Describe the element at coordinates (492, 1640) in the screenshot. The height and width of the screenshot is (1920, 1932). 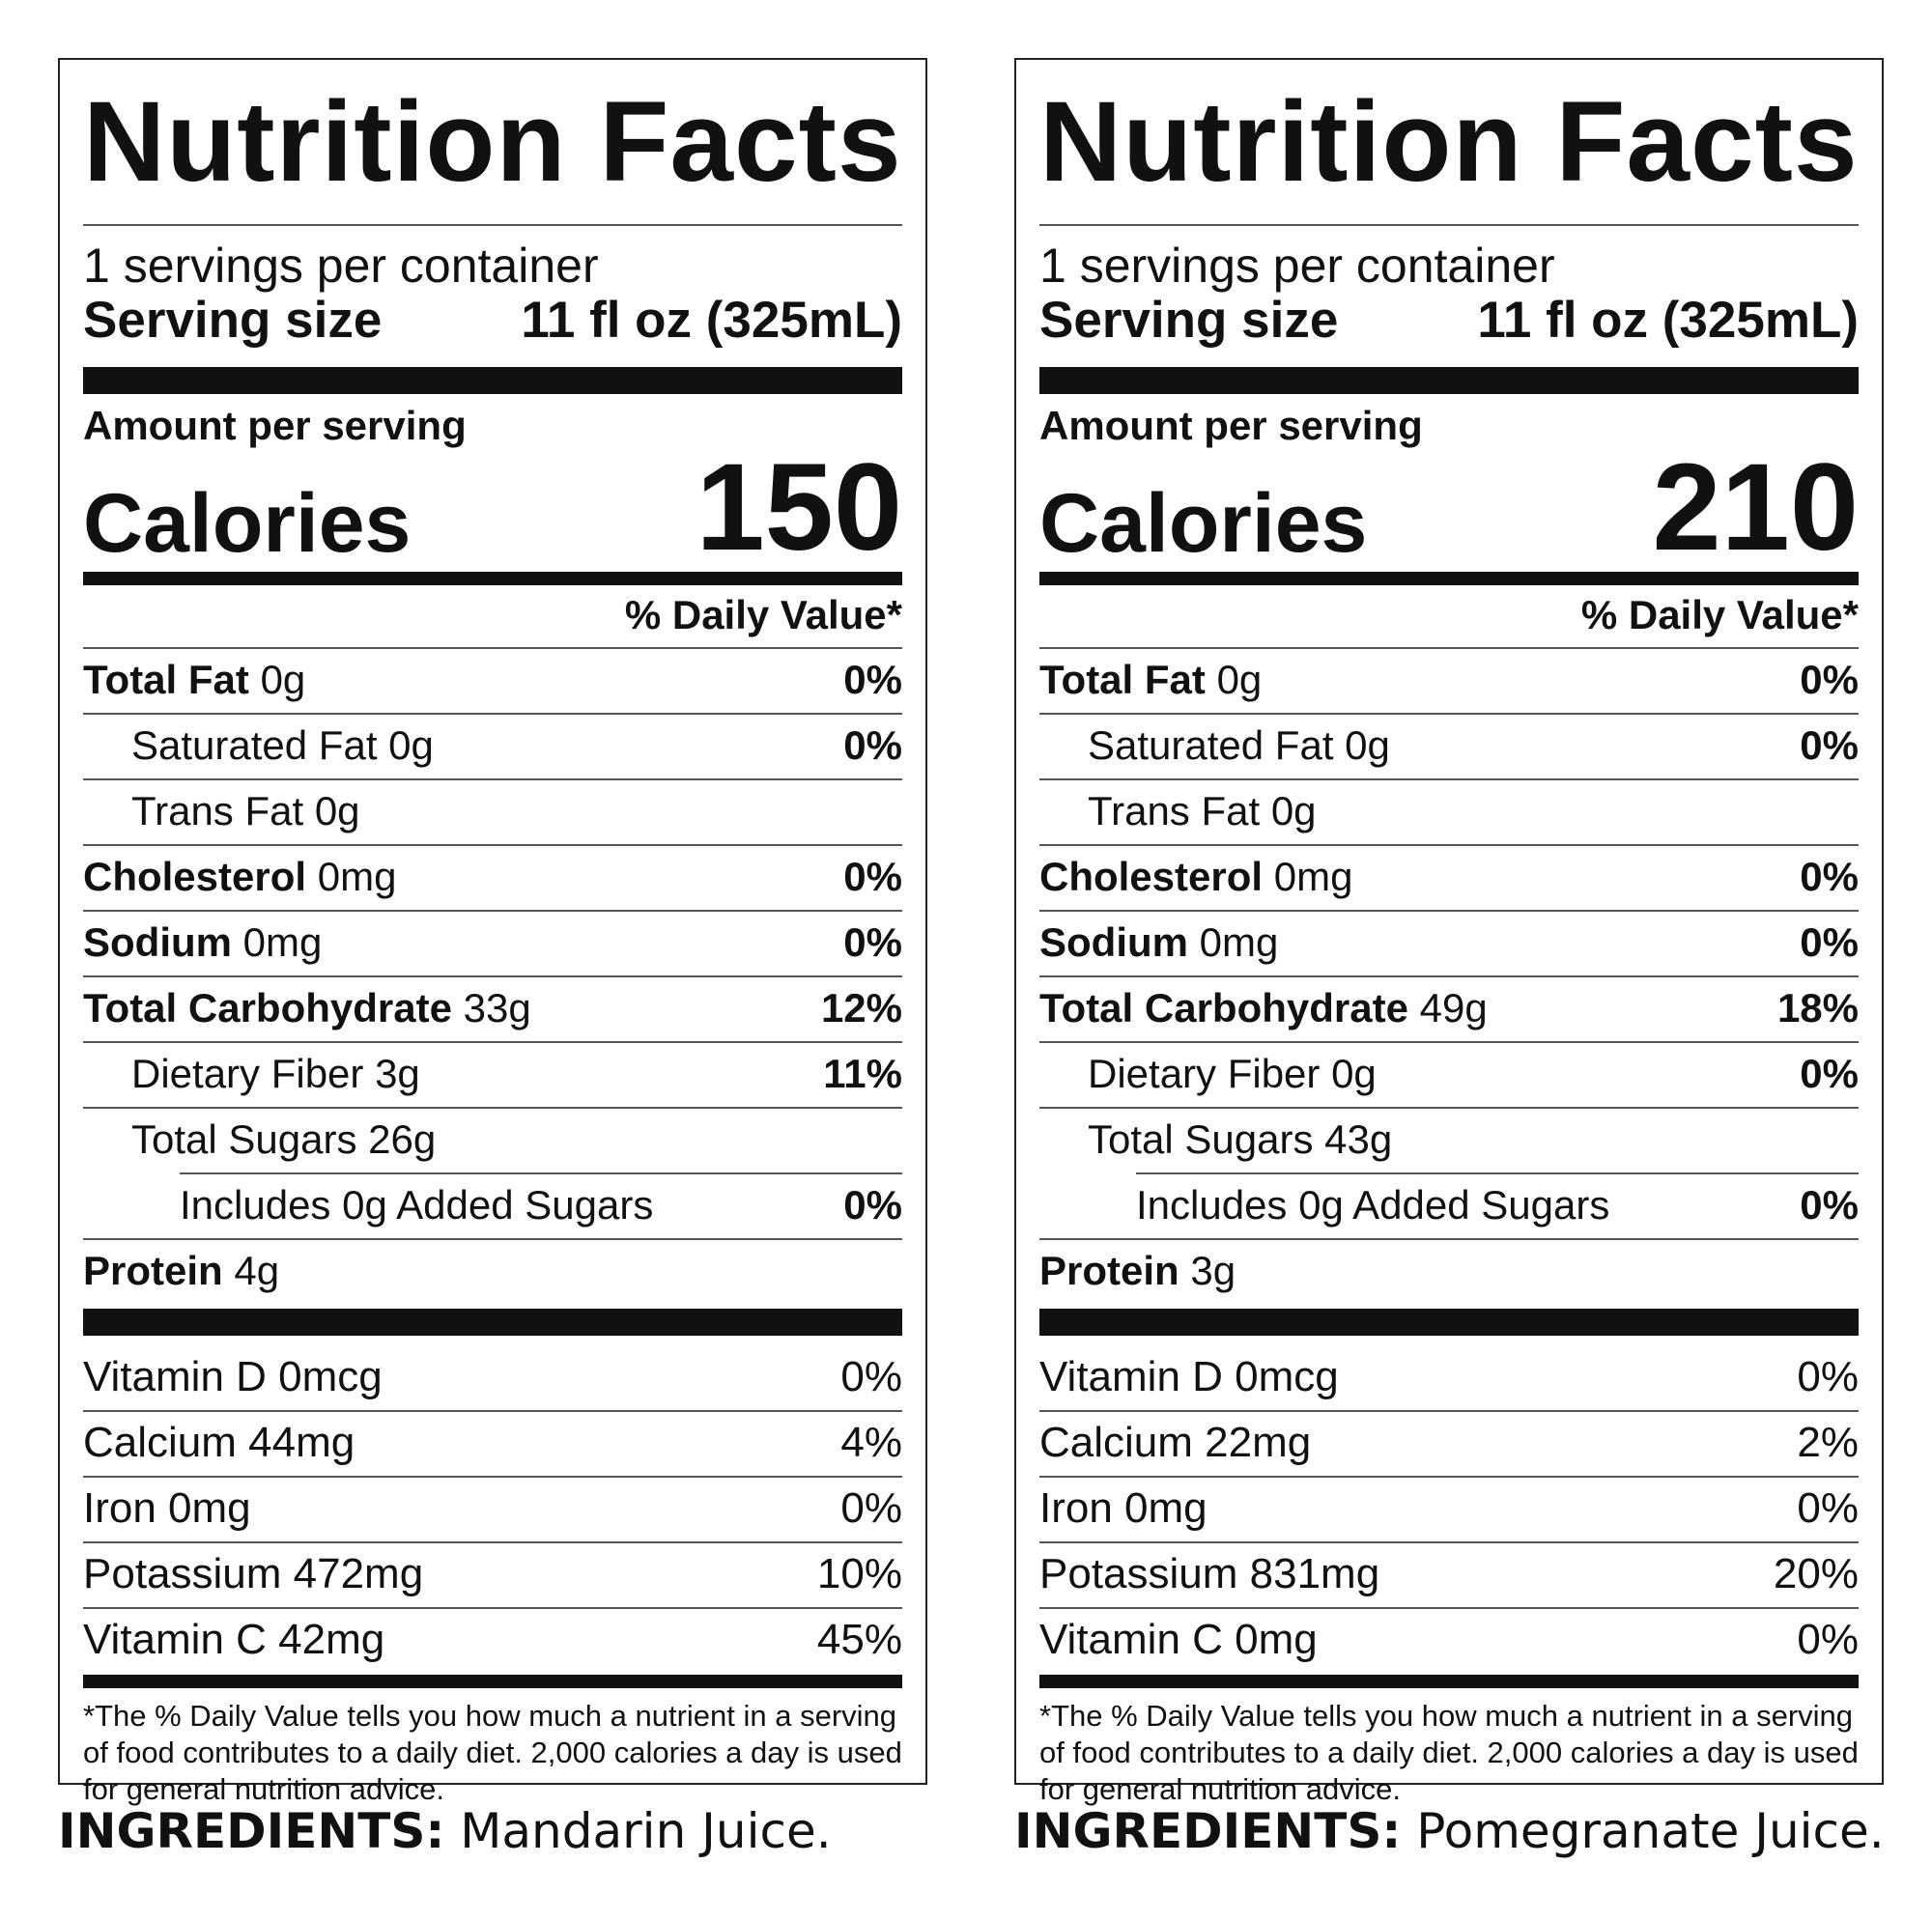
I see `vitamin-row: Vitamin C 42mg 45%` at that location.